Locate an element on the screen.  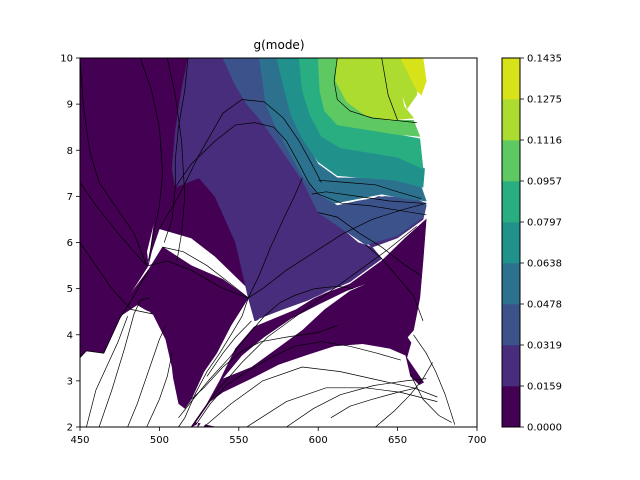
y-tick-label: 2 is located at coordinates (70, 428).